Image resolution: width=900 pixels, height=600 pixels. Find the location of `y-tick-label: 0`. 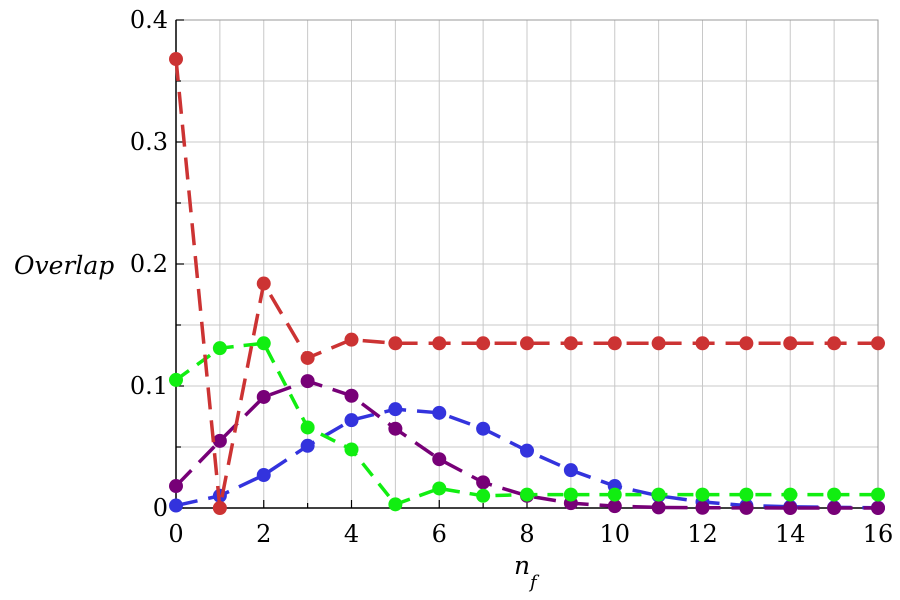

y-tick-label: 0 is located at coordinates (160, 508).